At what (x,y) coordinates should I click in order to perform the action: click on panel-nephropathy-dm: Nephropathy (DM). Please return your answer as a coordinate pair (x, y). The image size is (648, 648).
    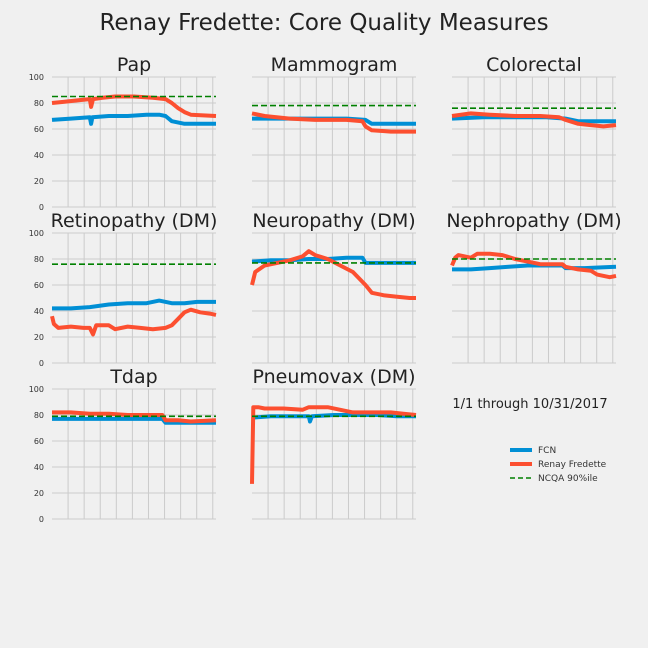
    Looking at the image, I should click on (534, 287).